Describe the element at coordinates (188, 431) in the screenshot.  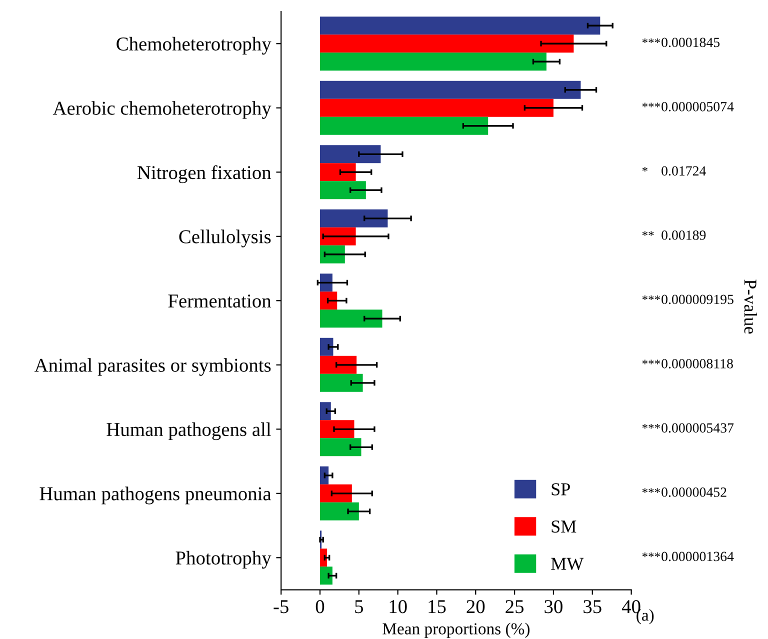
I see `y-tick-label: Human pathogens all` at that location.